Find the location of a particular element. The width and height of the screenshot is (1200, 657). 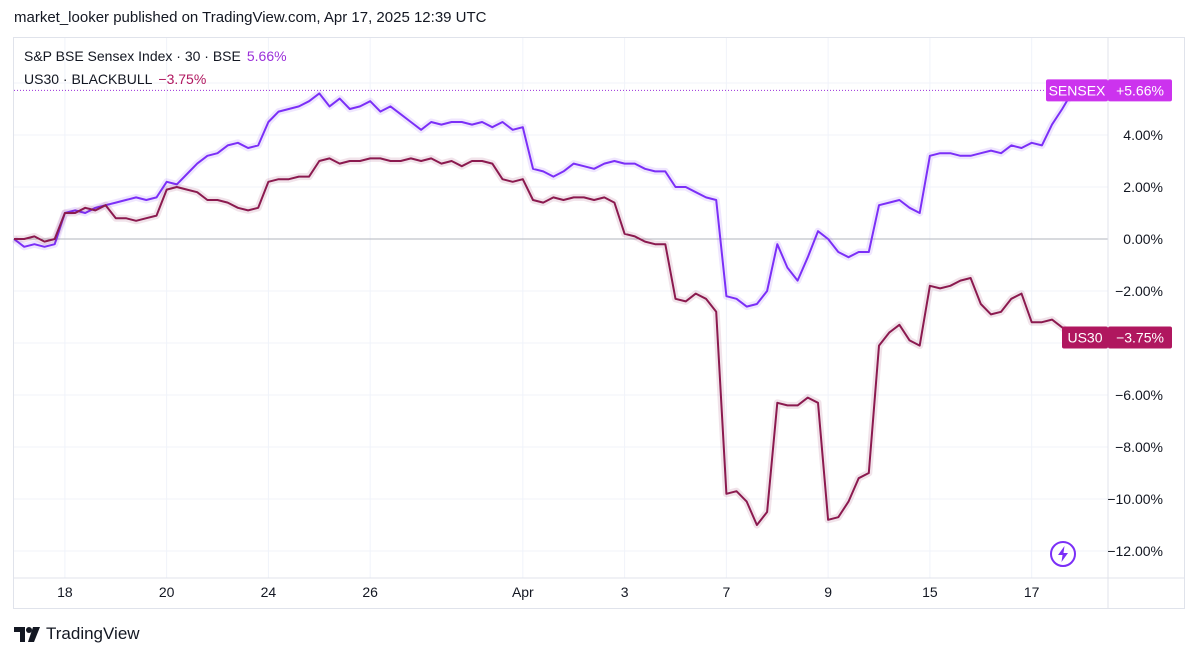

price-tag-name-bg-sensex is located at coordinates (1077, 90).